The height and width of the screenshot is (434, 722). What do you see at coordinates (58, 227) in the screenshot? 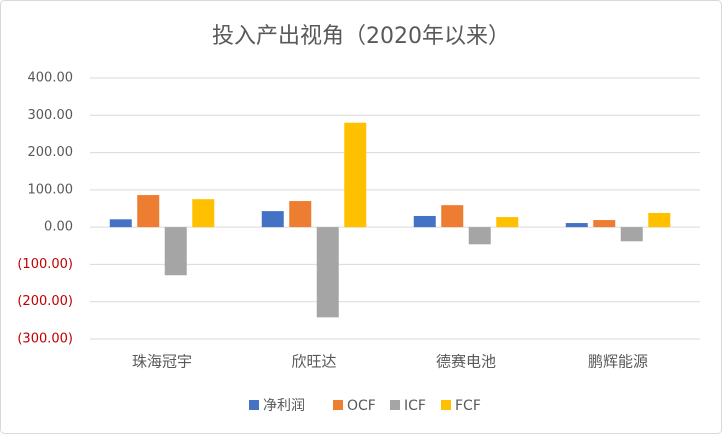
I see `y-tick-label: 0.00` at bounding box center [58, 227].